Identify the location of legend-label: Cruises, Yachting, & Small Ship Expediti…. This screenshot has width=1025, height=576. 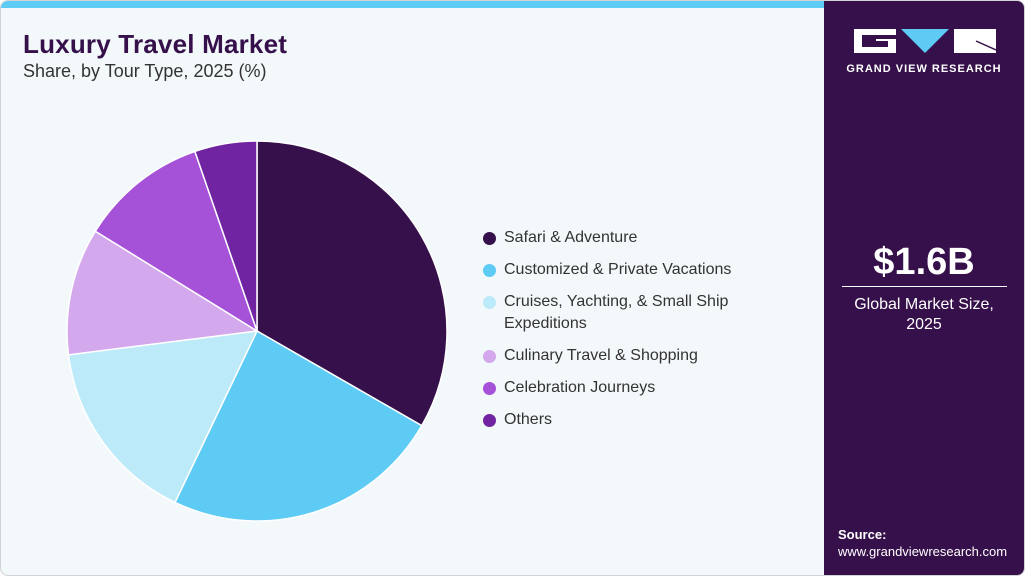
(616, 312).